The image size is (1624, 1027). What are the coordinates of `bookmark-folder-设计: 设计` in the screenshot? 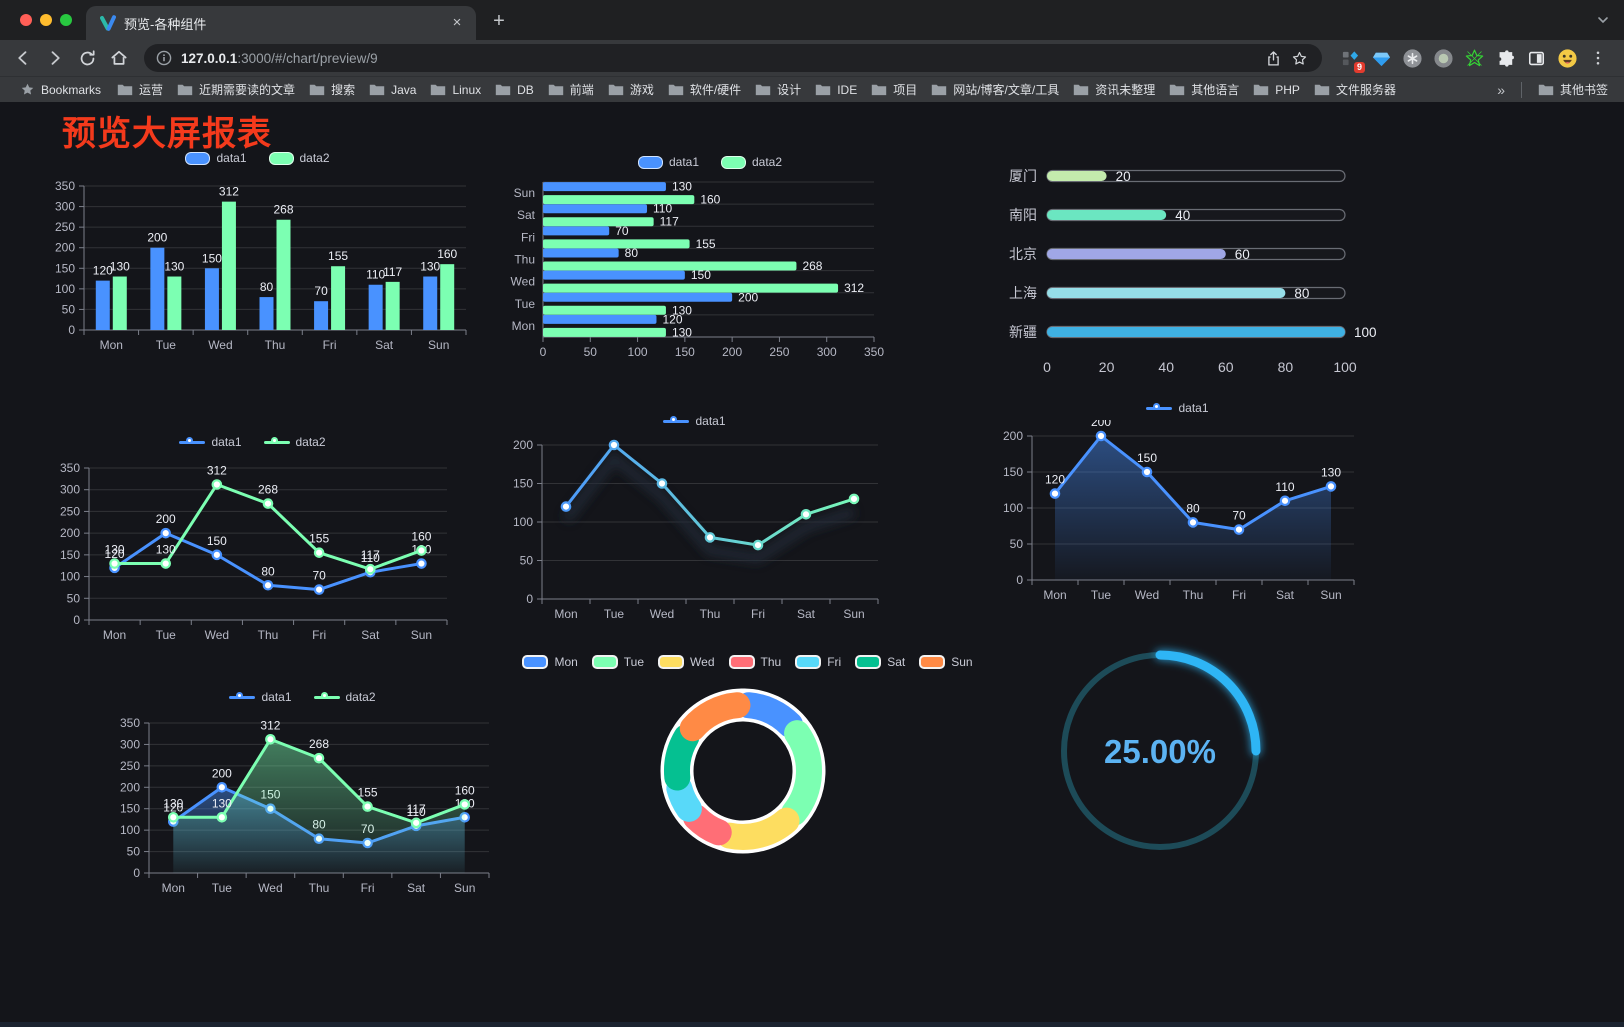 It's located at (778, 89).